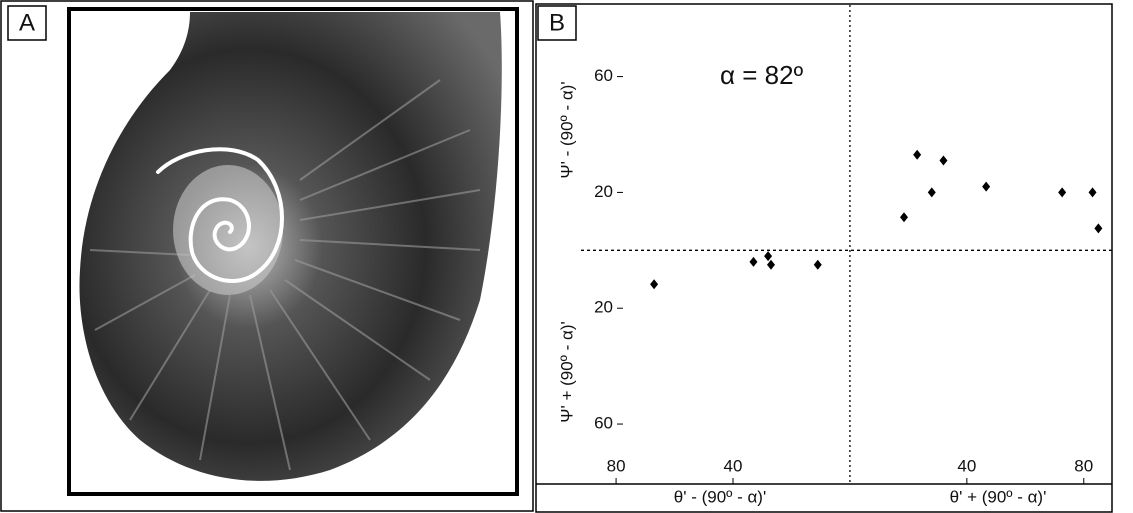 The image size is (1133, 513). What do you see at coordinates (762, 75) in the screenshot?
I see `annotation: α = 82º` at bounding box center [762, 75].